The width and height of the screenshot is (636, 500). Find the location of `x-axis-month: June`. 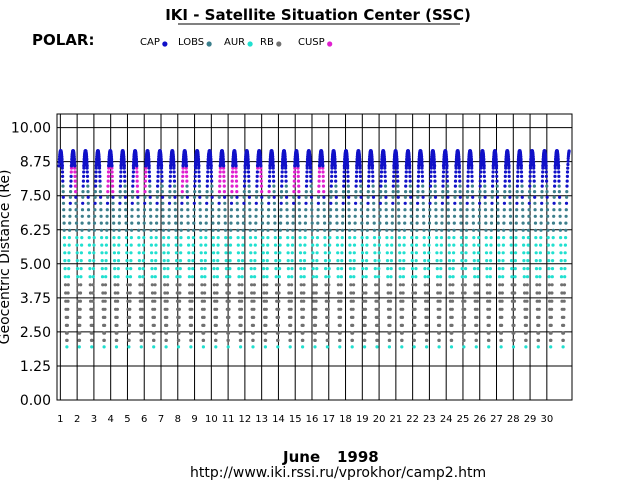

x-axis-month: June is located at coordinates (301, 457).